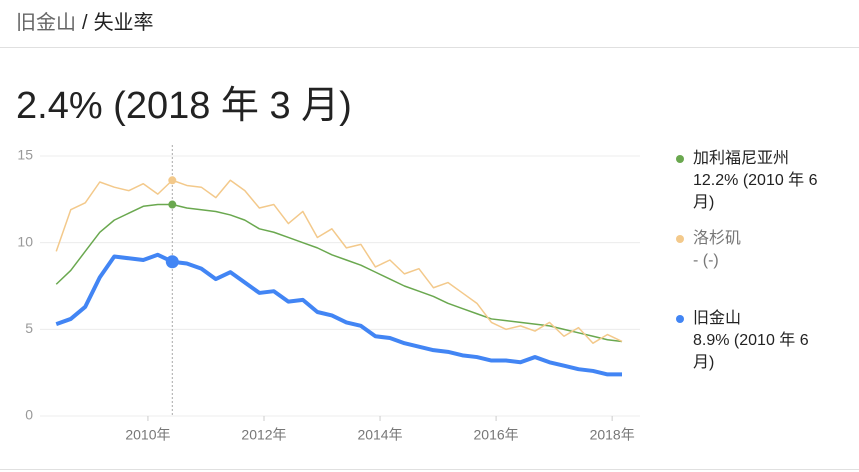  I want to click on x-tick-label: 2016年, so click(496, 435).